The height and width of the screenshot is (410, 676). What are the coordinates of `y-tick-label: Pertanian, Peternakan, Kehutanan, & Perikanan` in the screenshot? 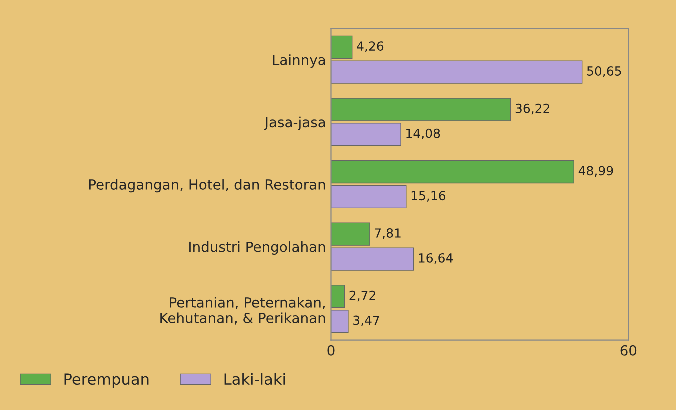 It's located at (243, 311).